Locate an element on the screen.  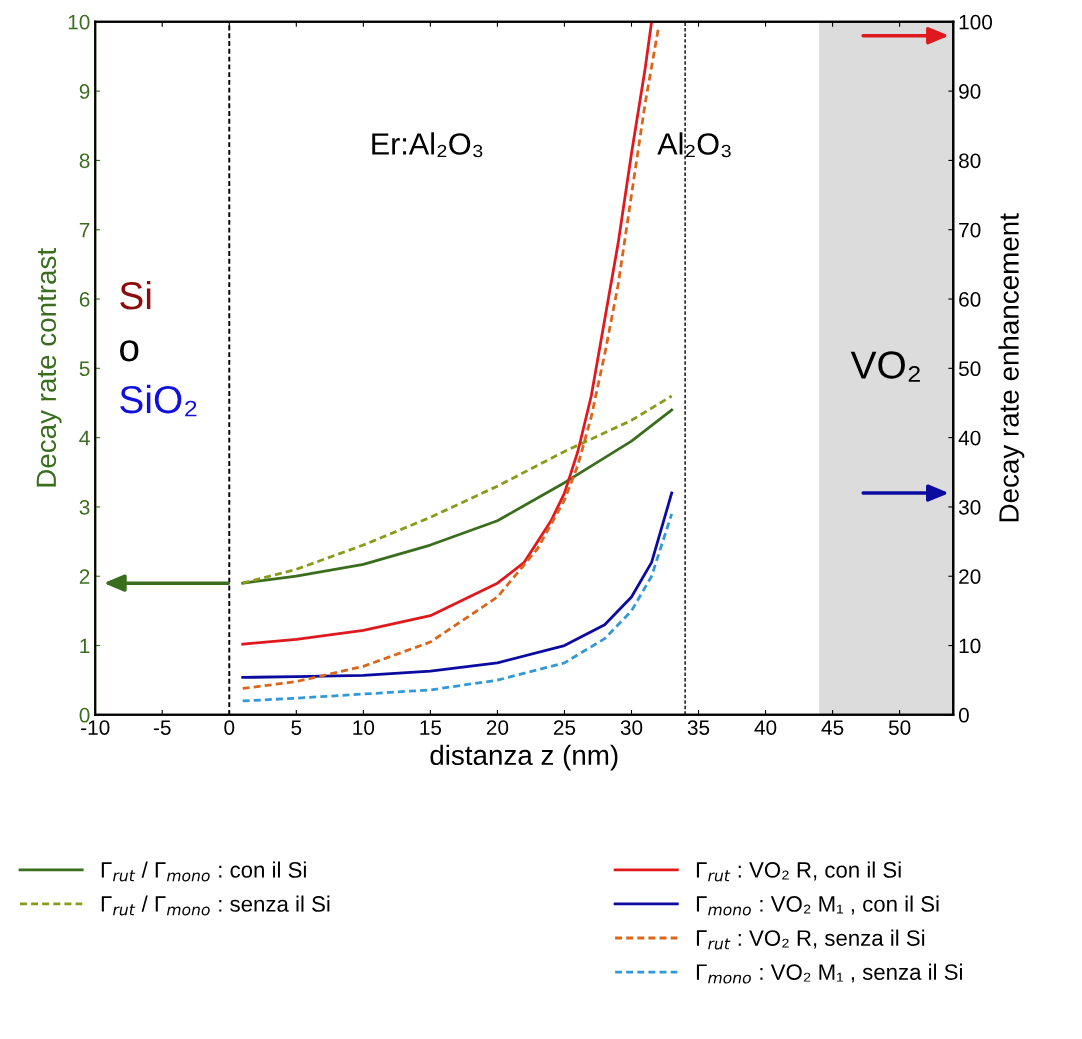
band-label: VO₂ is located at coordinates (885, 366).